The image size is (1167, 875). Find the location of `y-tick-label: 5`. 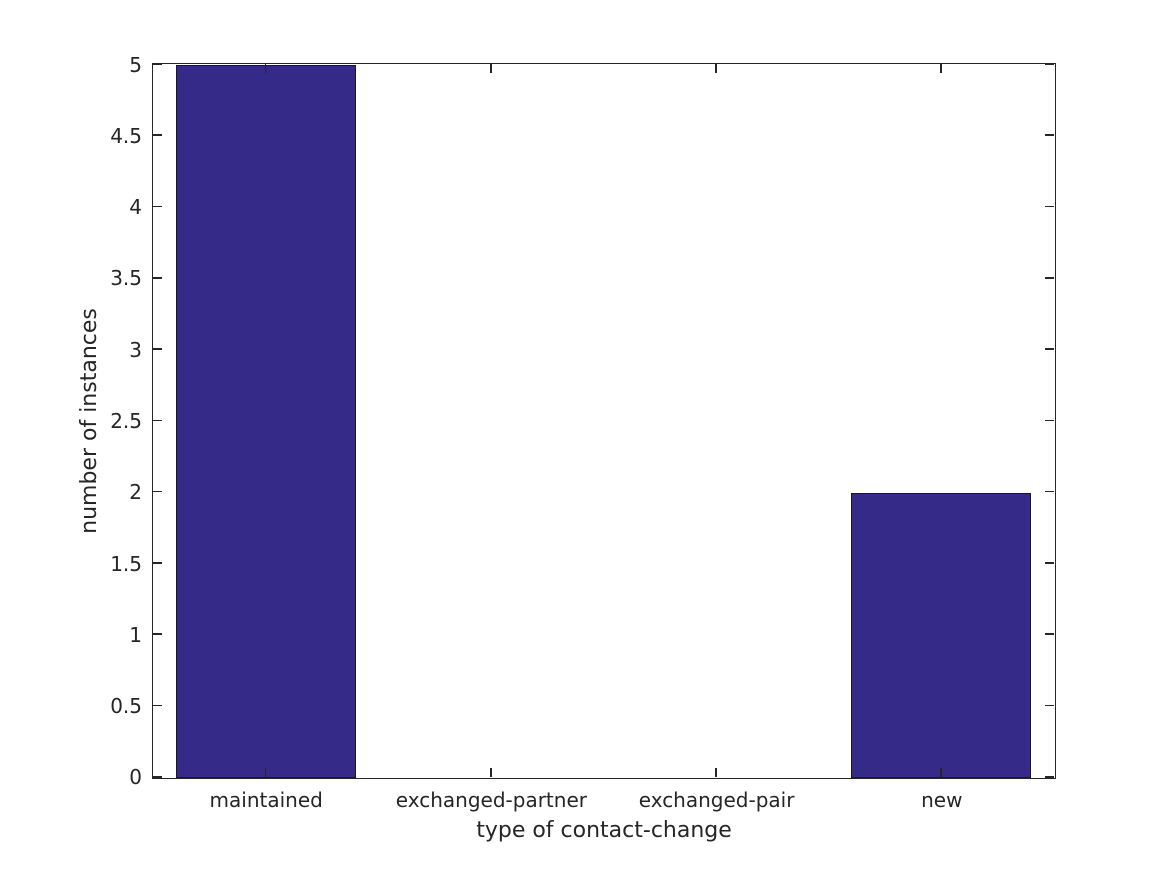

y-tick-label: 5 is located at coordinates (135, 64).